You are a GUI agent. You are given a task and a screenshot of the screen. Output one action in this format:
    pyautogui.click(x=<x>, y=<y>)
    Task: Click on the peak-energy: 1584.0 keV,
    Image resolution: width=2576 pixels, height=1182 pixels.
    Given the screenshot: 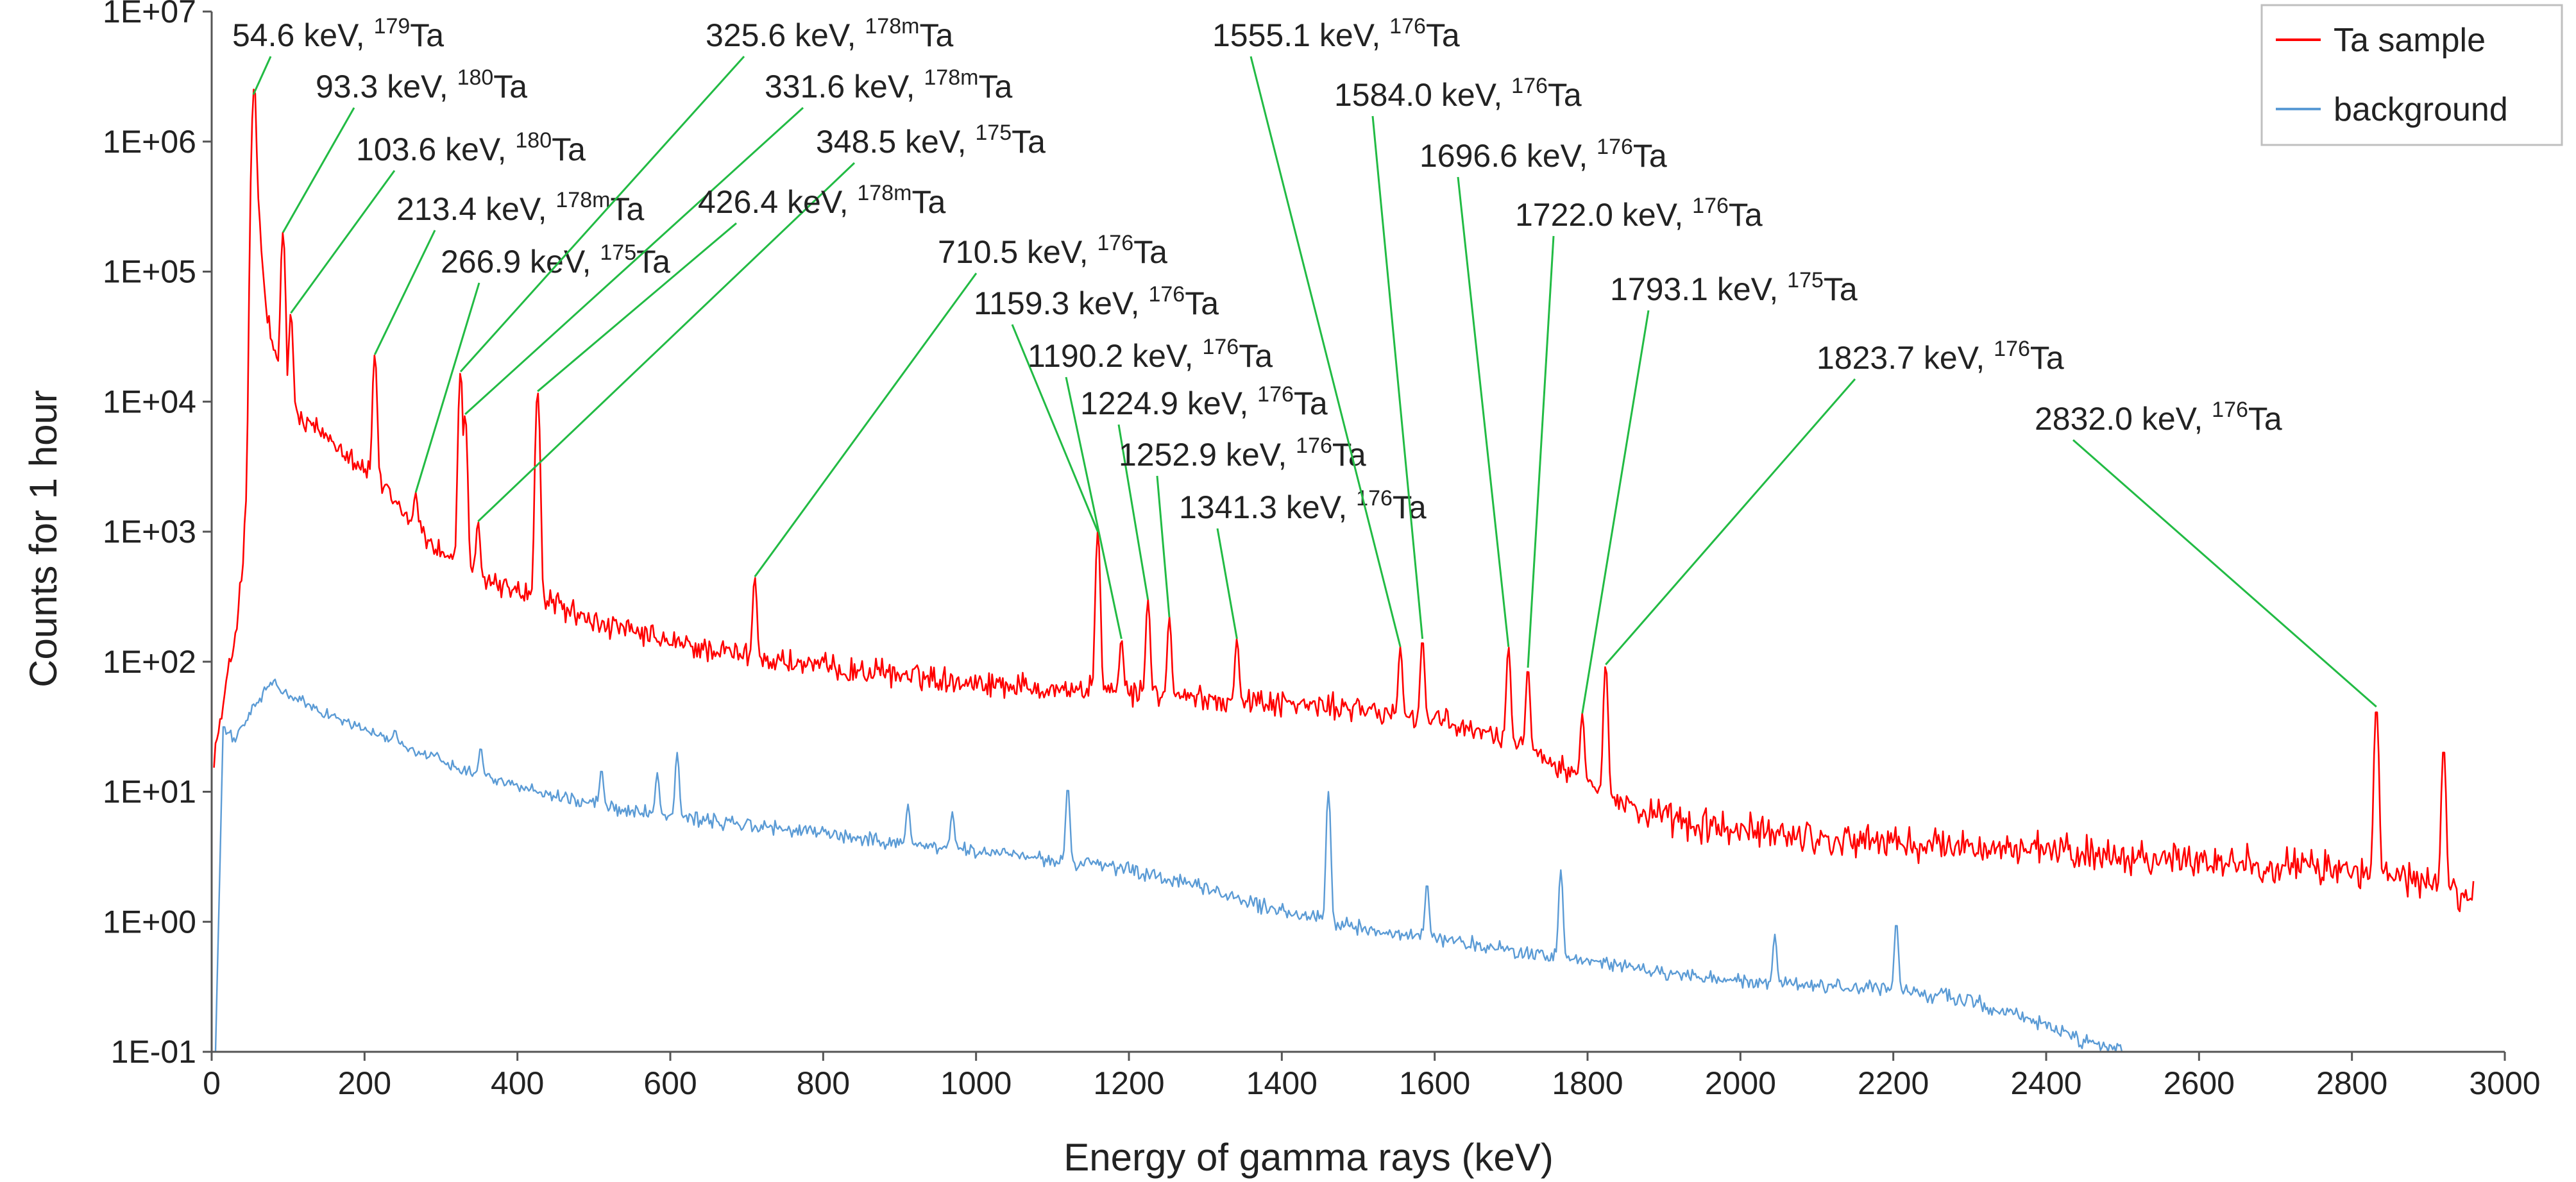 What is the action you would take?
    pyautogui.click(x=1422, y=95)
    